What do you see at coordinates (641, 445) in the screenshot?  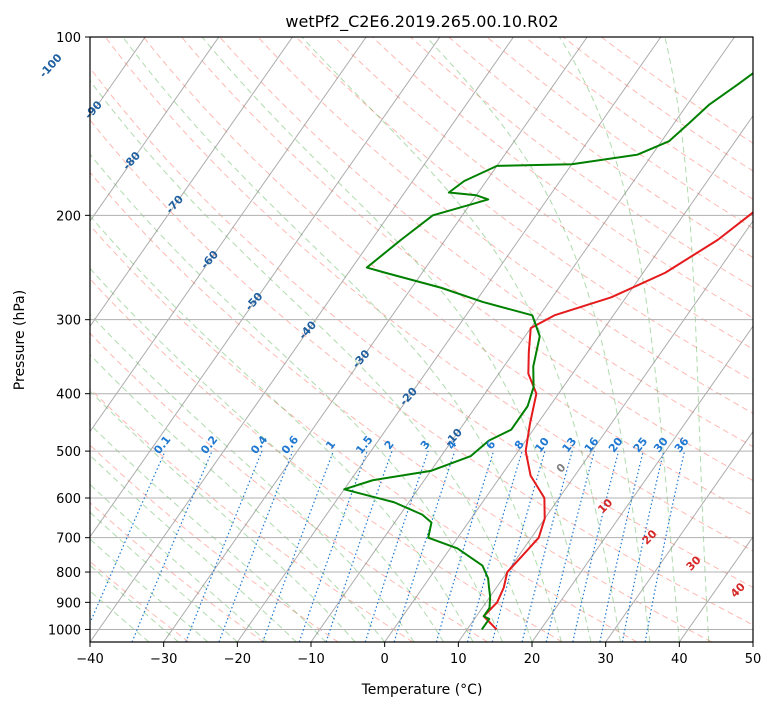 I see `mixing-ratio-label: 25` at bounding box center [641, 445].